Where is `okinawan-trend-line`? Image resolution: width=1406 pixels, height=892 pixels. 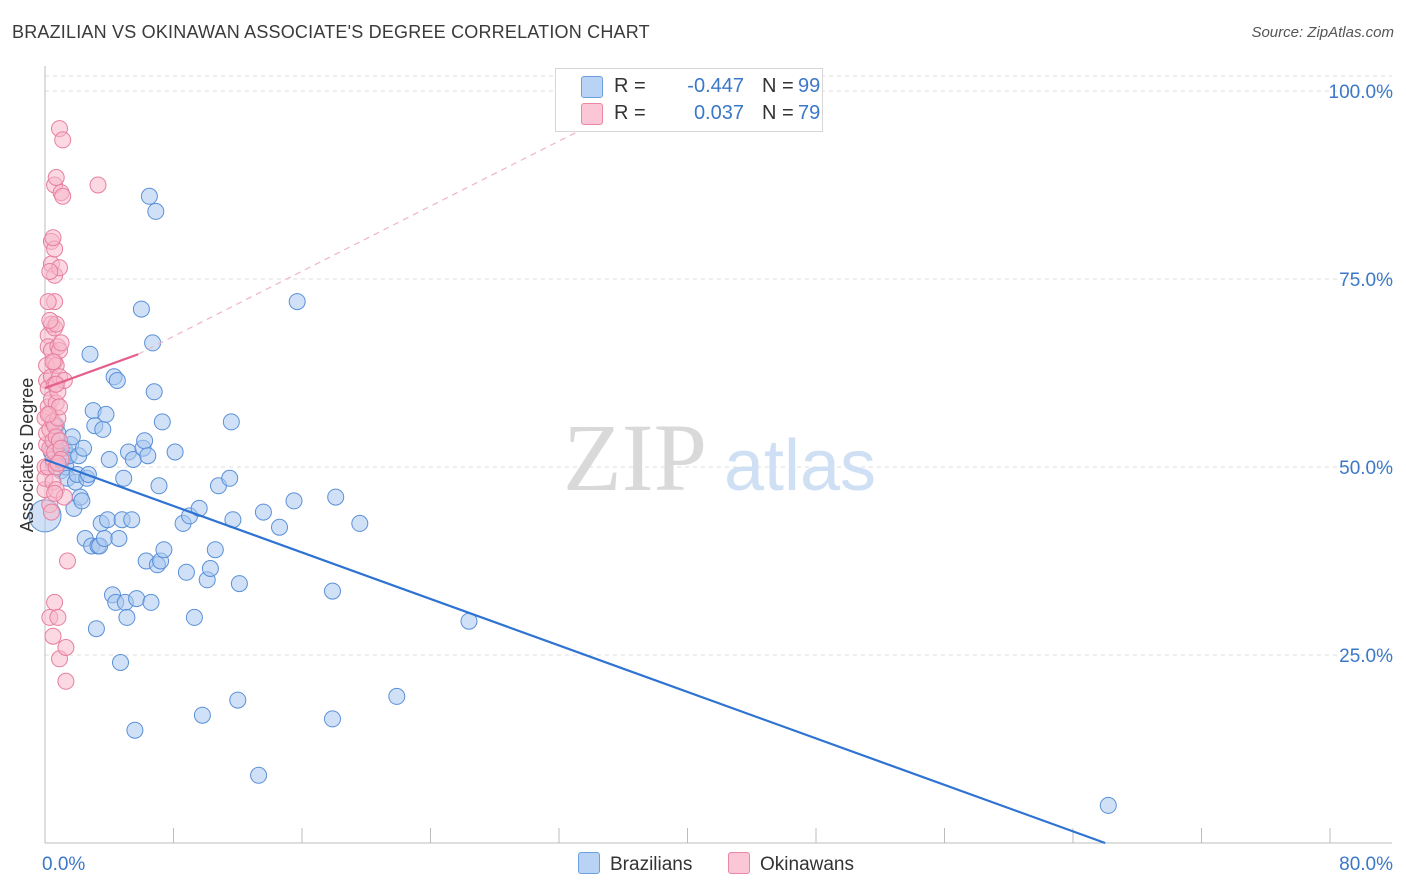 okinawan-trend-line is located at coordinates (91, 371).